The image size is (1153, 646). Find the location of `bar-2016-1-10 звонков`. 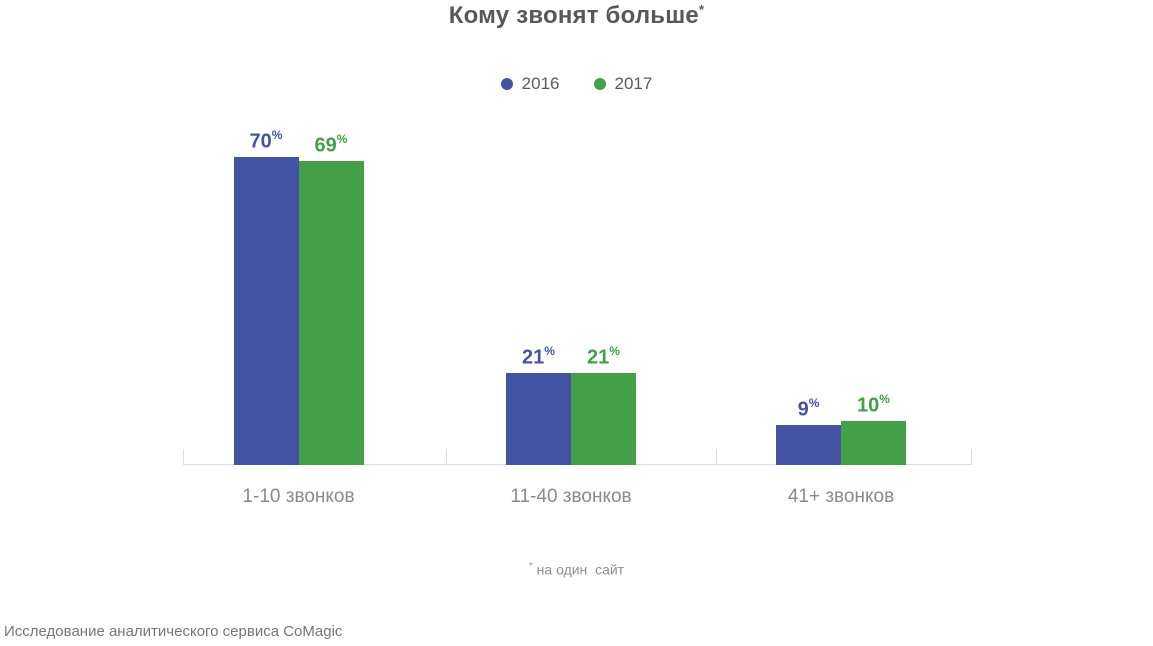

bar-2016-1-10 звонков is located at coordinates (266, 311).